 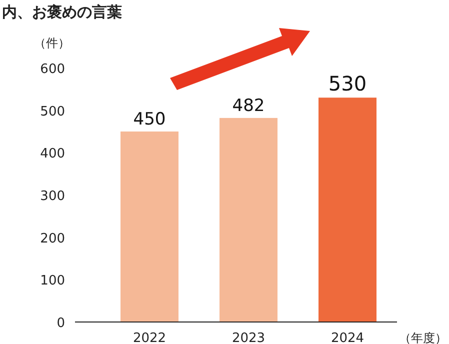 I want to click on x-tick-label: 2023, so click(x=249, y=337).